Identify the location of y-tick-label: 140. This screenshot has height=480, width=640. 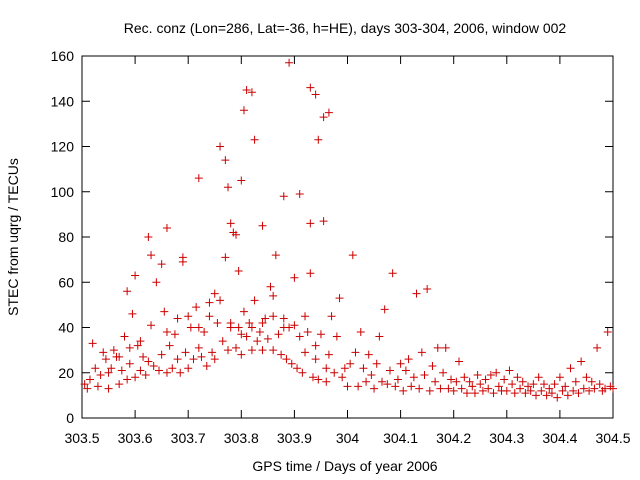
(63, 101).